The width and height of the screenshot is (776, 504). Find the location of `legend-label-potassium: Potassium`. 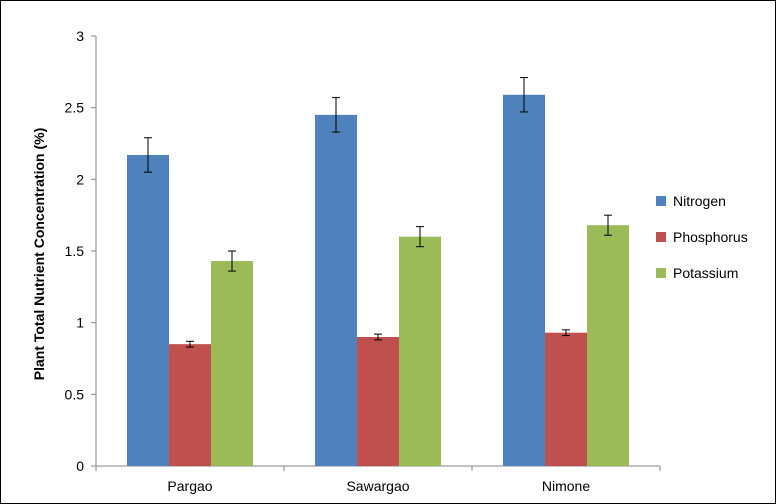

legend-label-potassium: Potassium is located at coordinates (705, 273).